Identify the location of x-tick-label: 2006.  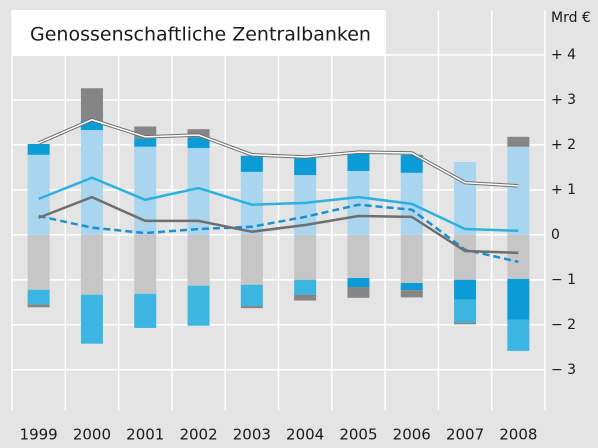
(412, 435).